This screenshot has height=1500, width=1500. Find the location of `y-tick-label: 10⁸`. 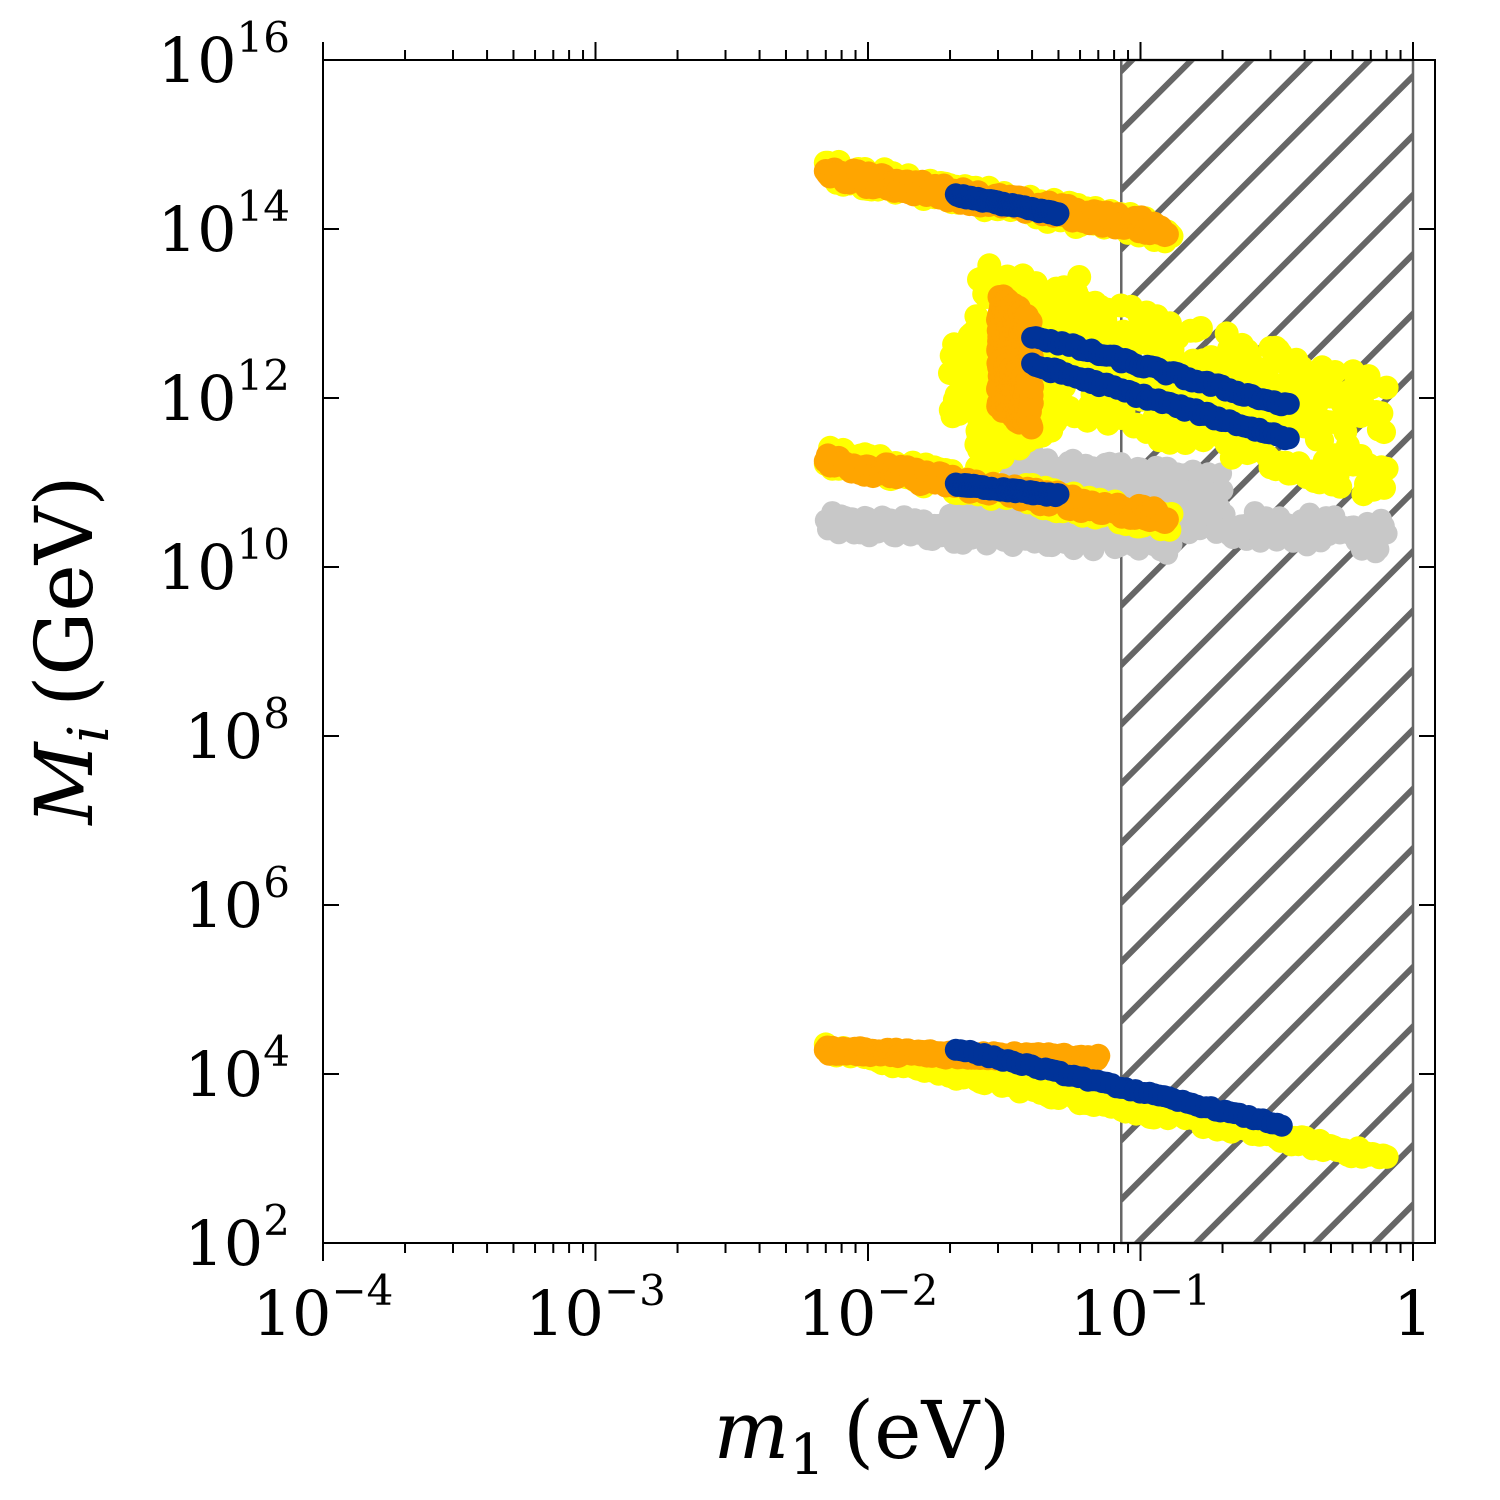

y-tick-label: 10⁸ is located at coordinates (237, 731).